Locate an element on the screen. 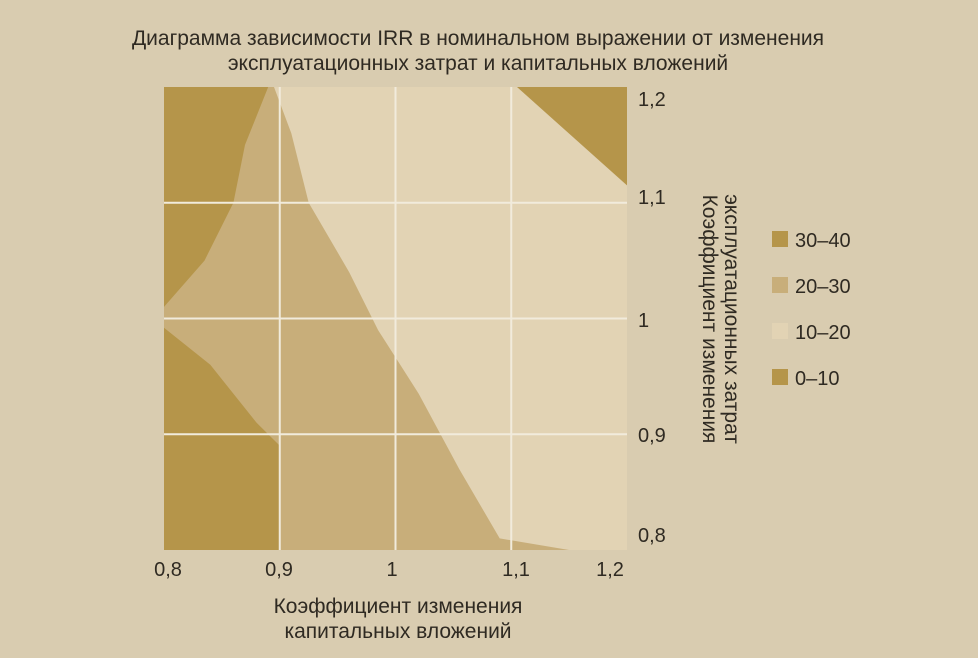  y-tick-label: 0,8 is located at coordinates (652, 536).